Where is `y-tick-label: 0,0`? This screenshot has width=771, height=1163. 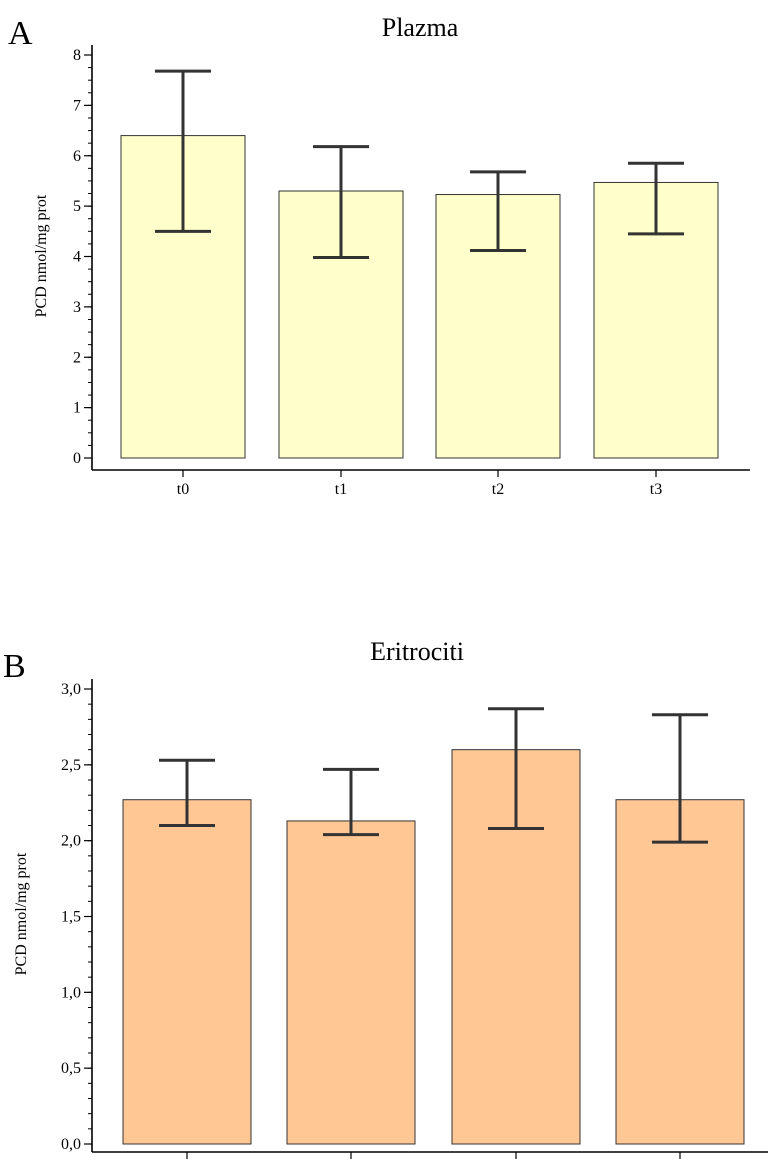
y-tick-label: 0,0 is located at coordinates (71, 1144).